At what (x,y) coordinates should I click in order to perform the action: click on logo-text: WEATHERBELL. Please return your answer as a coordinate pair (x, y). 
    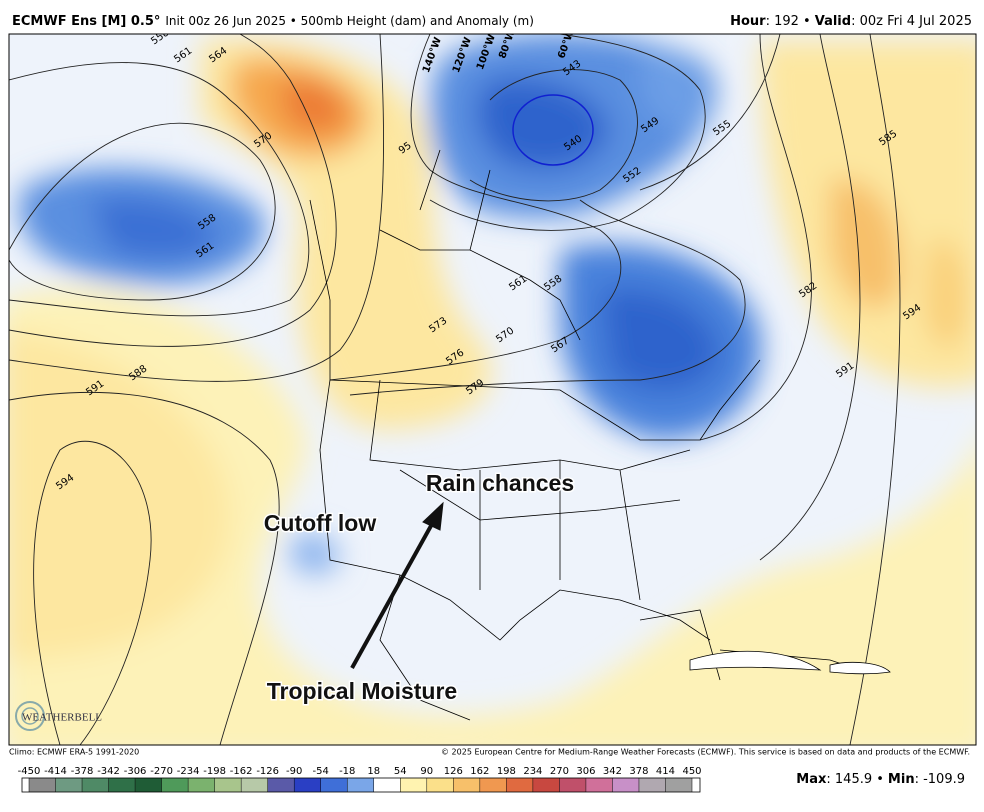
    Looking at the image, I should click on (62, 718).